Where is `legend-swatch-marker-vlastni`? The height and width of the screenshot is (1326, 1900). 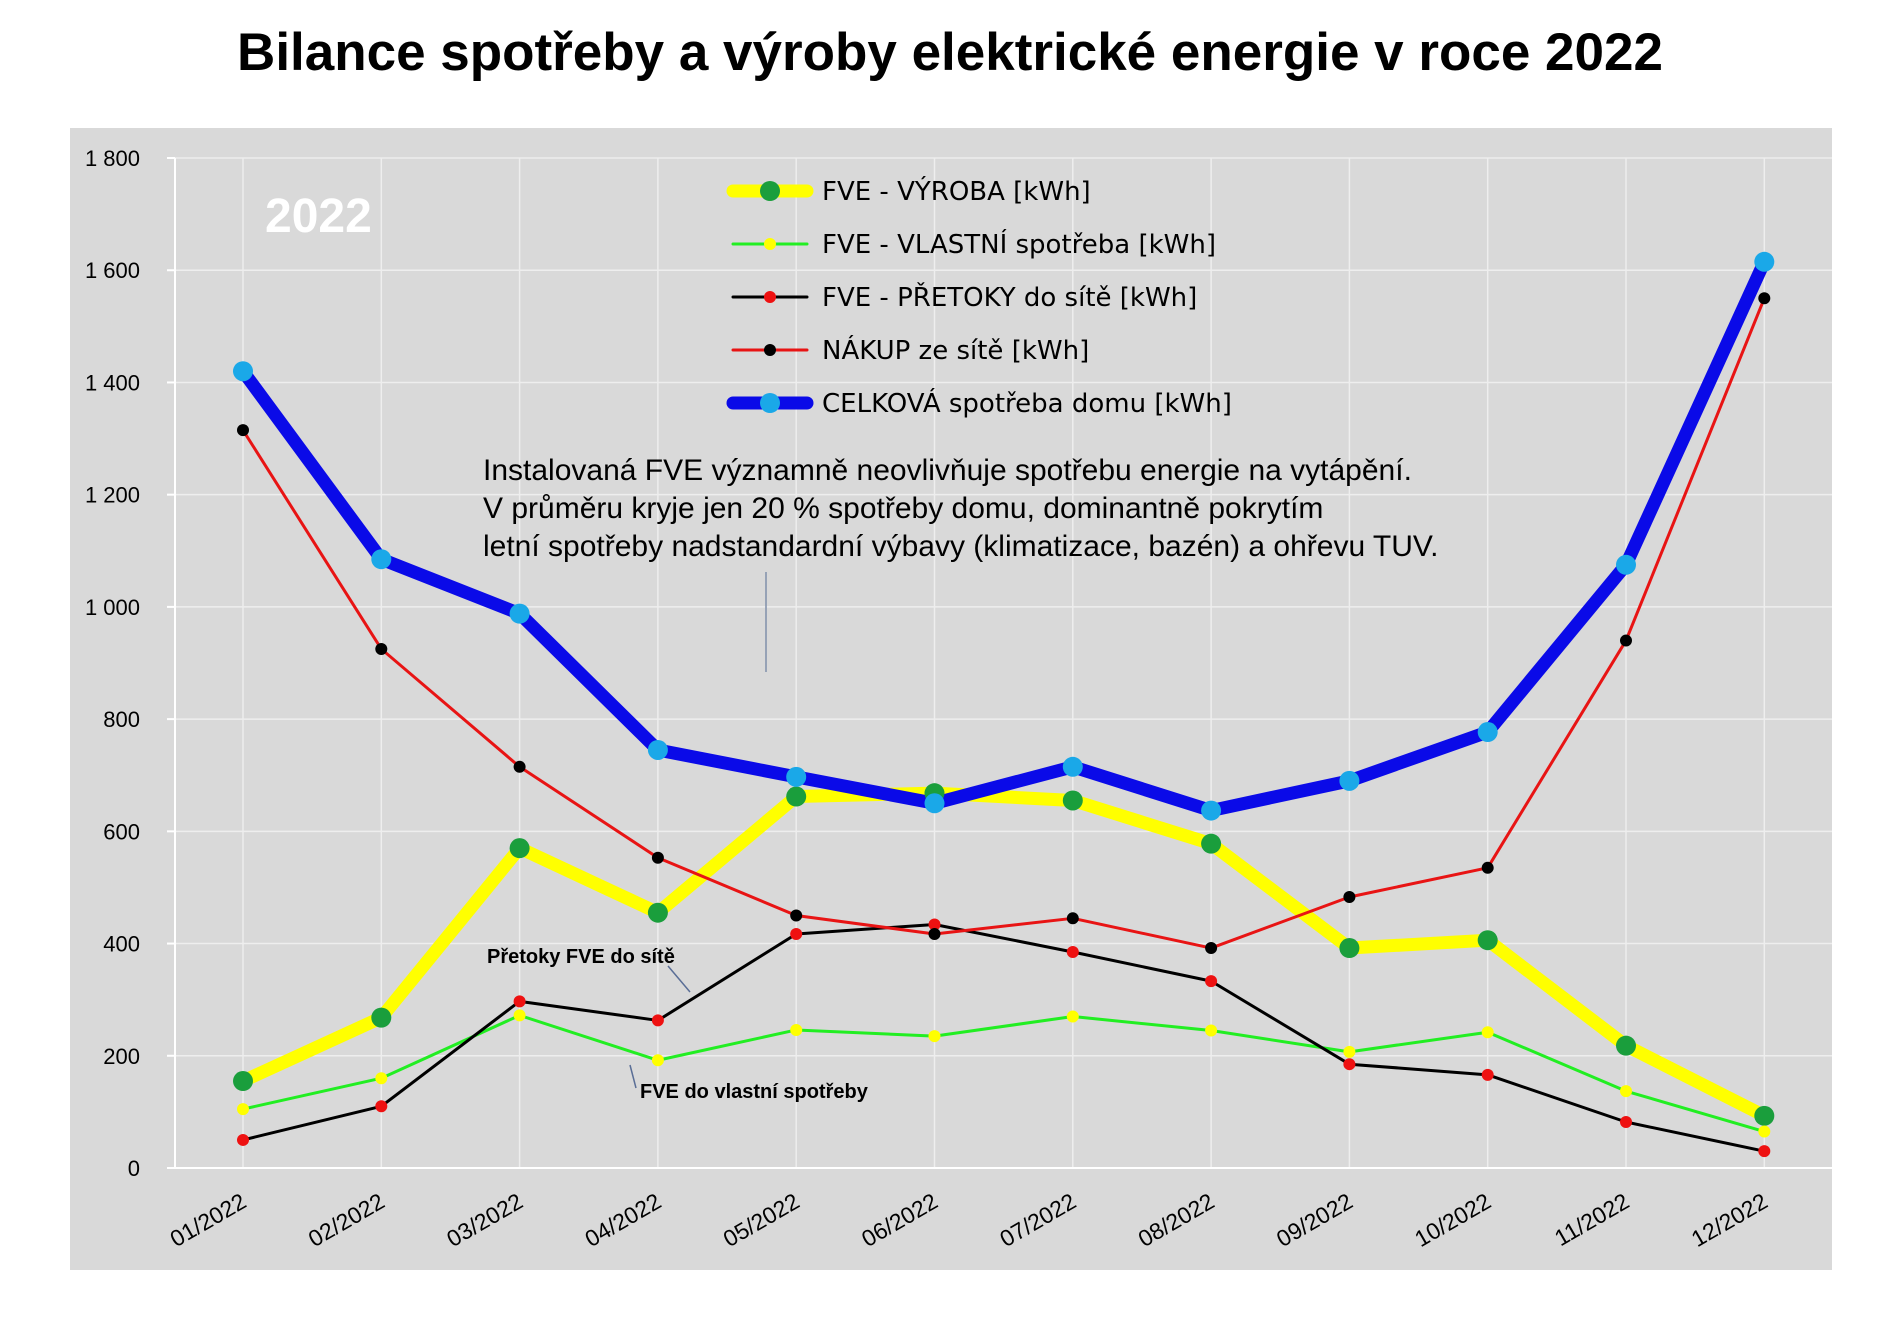
legend-swatch-marker-vlastni is located at coordinates (770, 244).